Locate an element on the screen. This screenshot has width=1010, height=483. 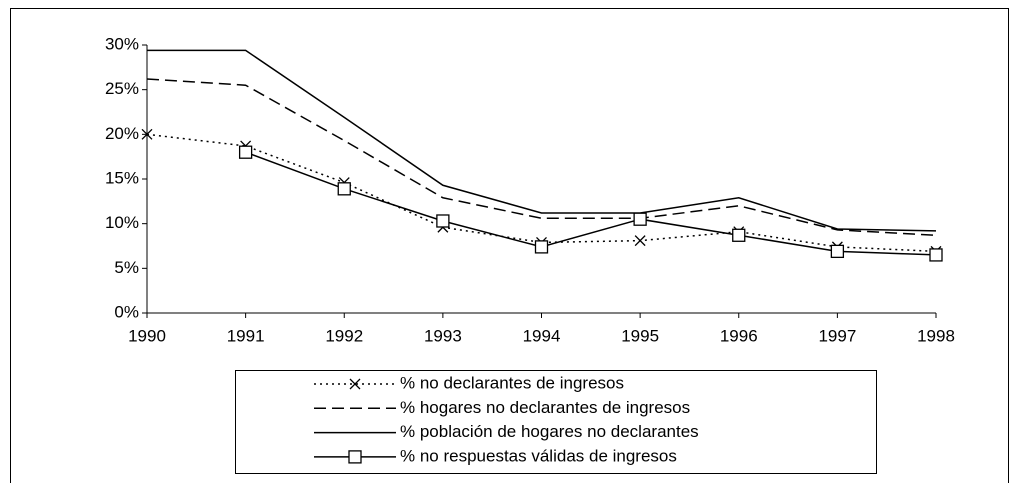
legend-label: % hogares no declarantes de ingresos is located at coordinates (545, 407).